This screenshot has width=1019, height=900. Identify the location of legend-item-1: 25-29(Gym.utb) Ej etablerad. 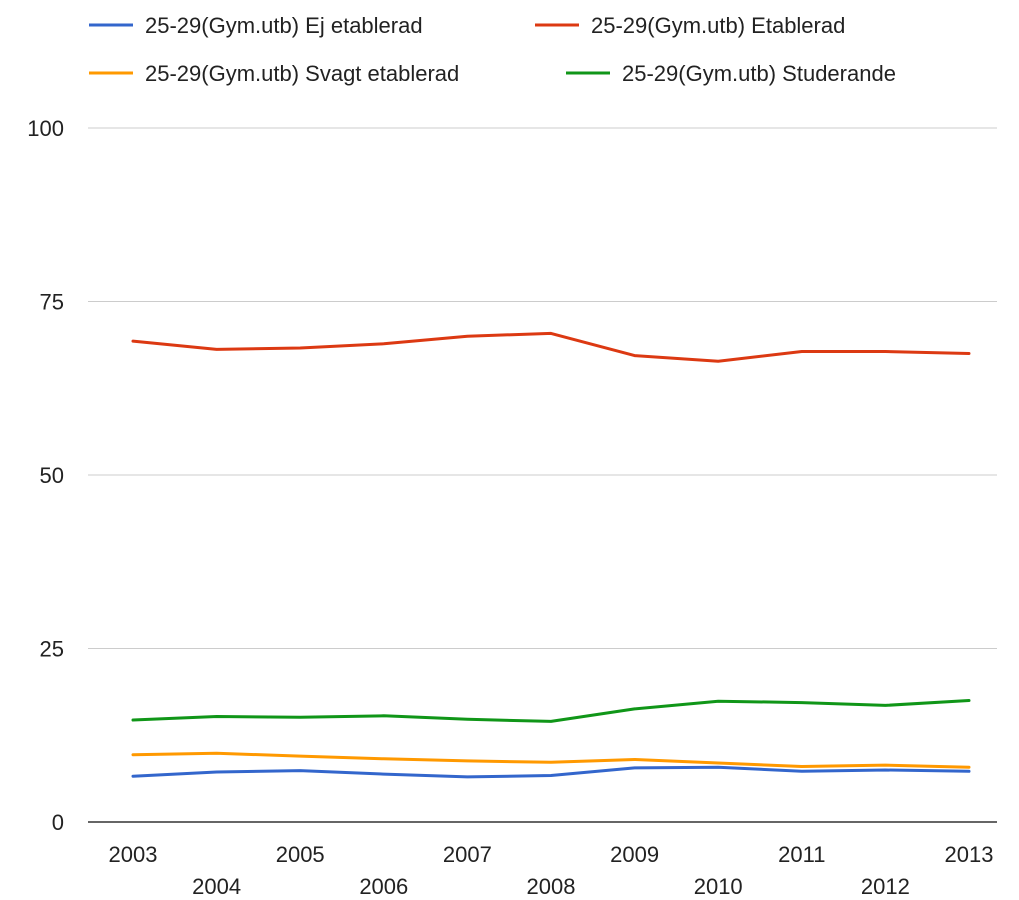
(256, 25).